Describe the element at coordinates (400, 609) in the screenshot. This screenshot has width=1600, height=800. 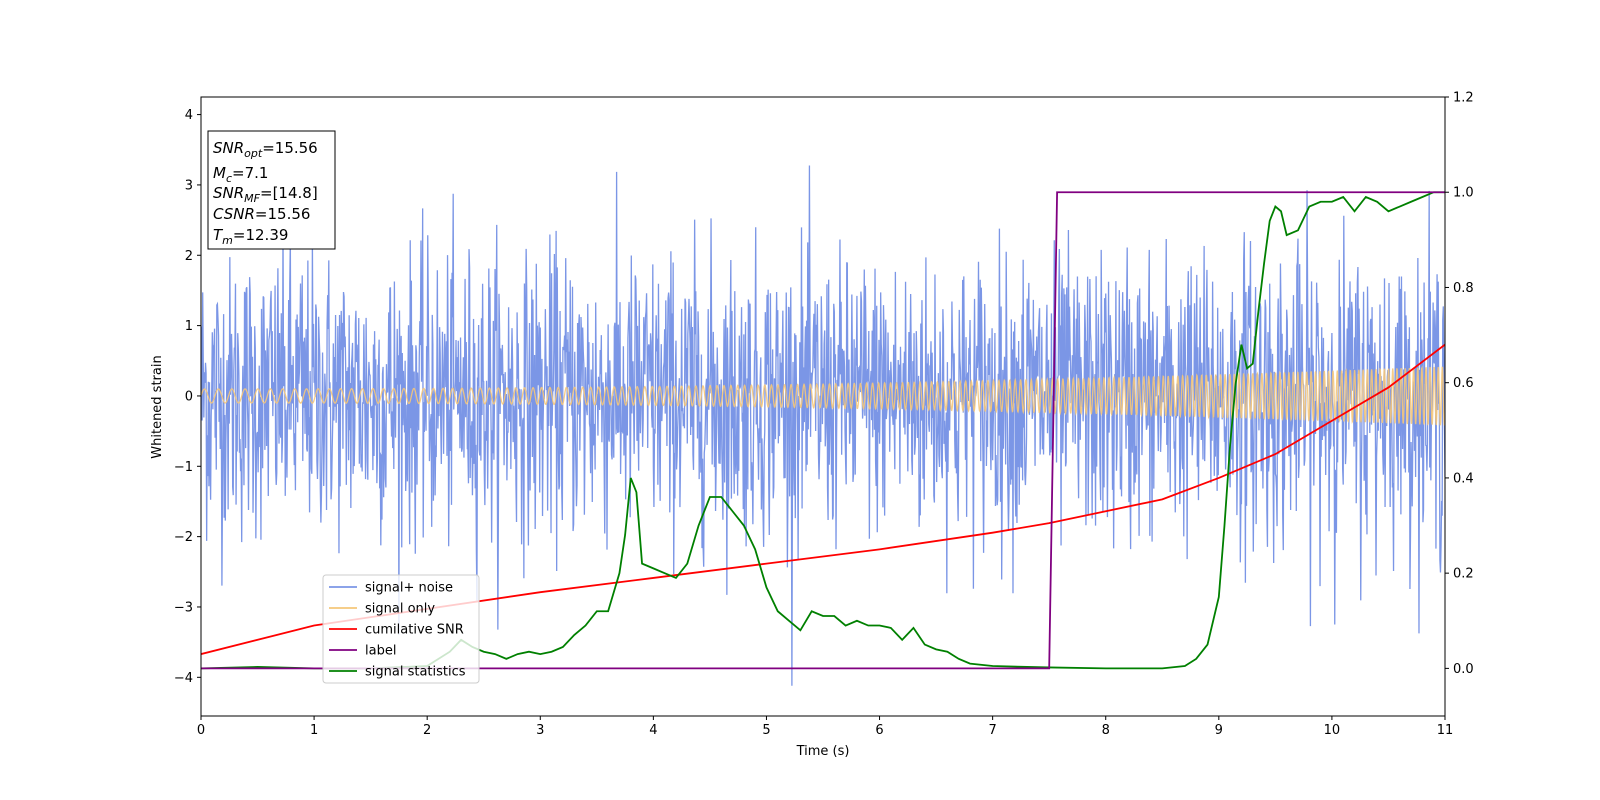
I see `legend-label: signal only` at that location.